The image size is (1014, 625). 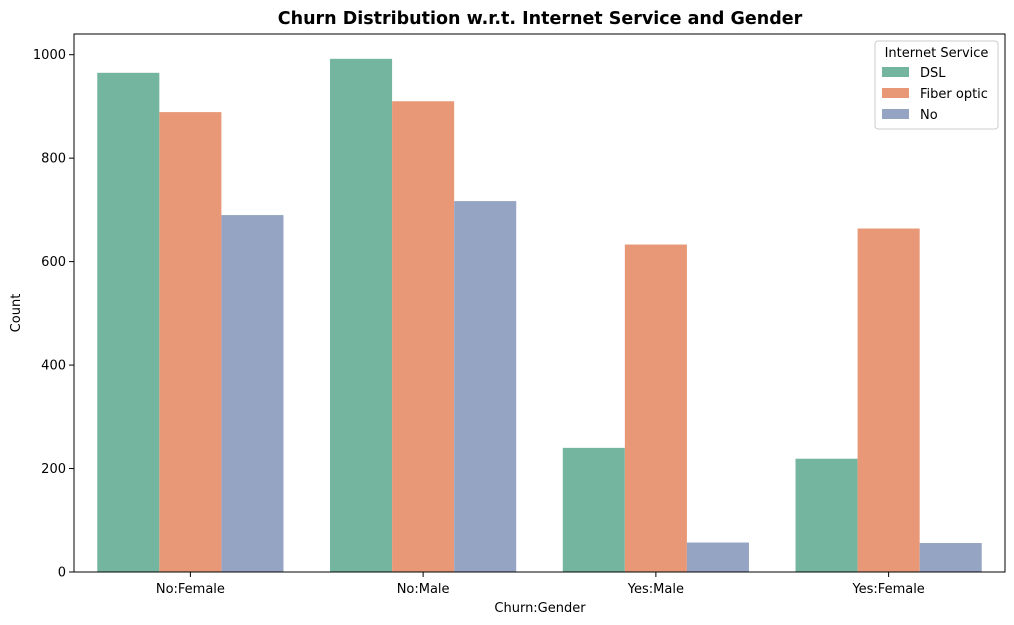 What do you see at coordinates (53, 262) in the screenshot?
I see `y-tick-label: 600` at bounding box center [53, 262].